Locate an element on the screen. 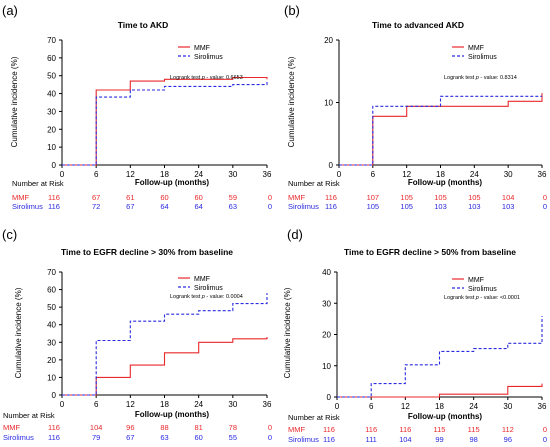 The image size is (550, 447). panel-tag: (d) is located at coordinates (295, 234).